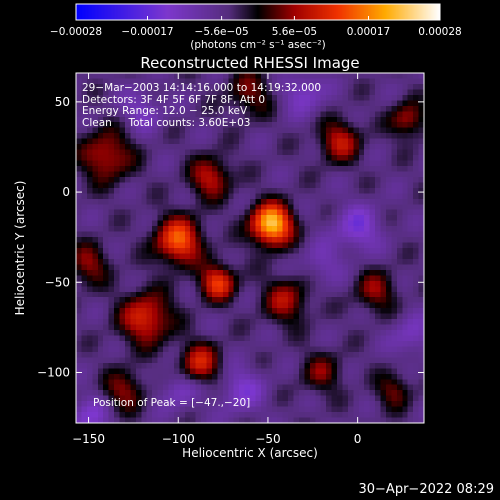 The width and height of the screenshot is (500, 500). Describe the element at coordinates (147, 32) in the screenshot. I see `colorbar-tick-label: −0.00017` at that location.